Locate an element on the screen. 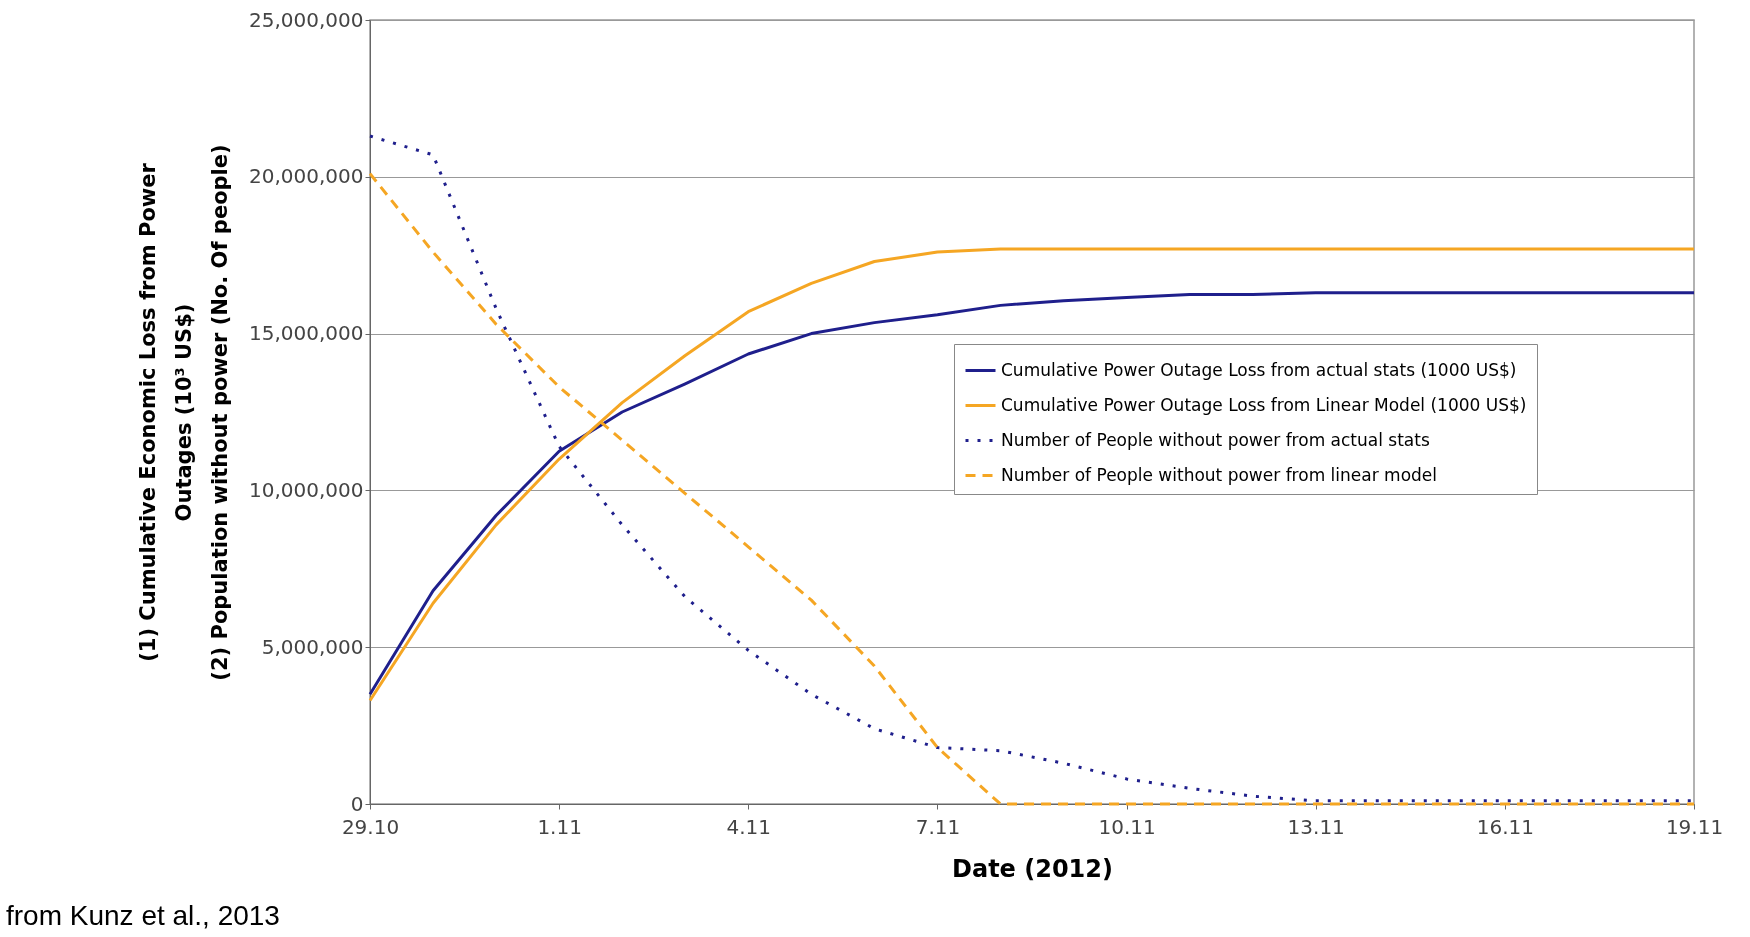 The image size is (1750, 937). x-tick-label: 16.11 is located at coordinates (1505, 826).